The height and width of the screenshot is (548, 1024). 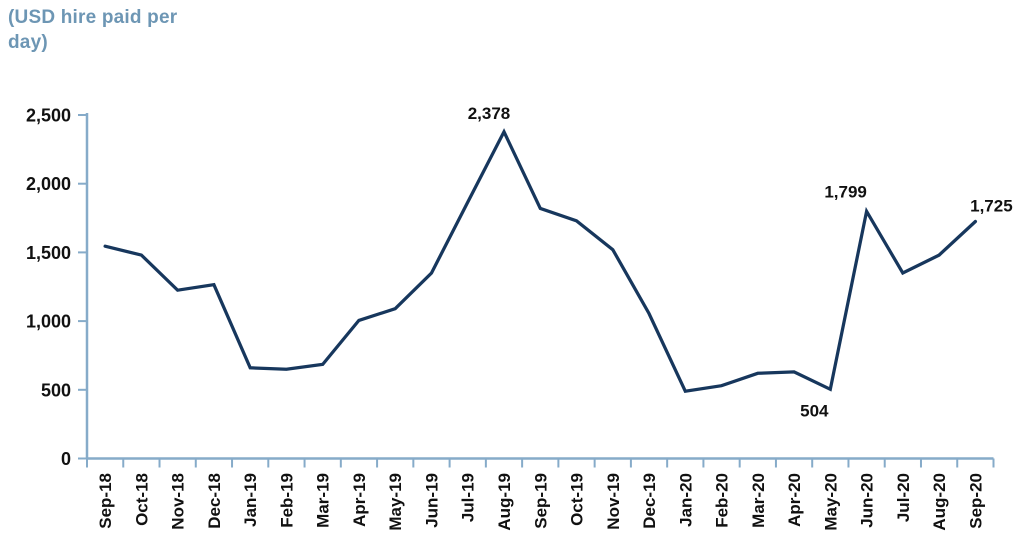 What do you see at coordinates (577, 499) in the screenshot?
I see `x-tick-label: Oct-19` at bounding box center [577, 499].